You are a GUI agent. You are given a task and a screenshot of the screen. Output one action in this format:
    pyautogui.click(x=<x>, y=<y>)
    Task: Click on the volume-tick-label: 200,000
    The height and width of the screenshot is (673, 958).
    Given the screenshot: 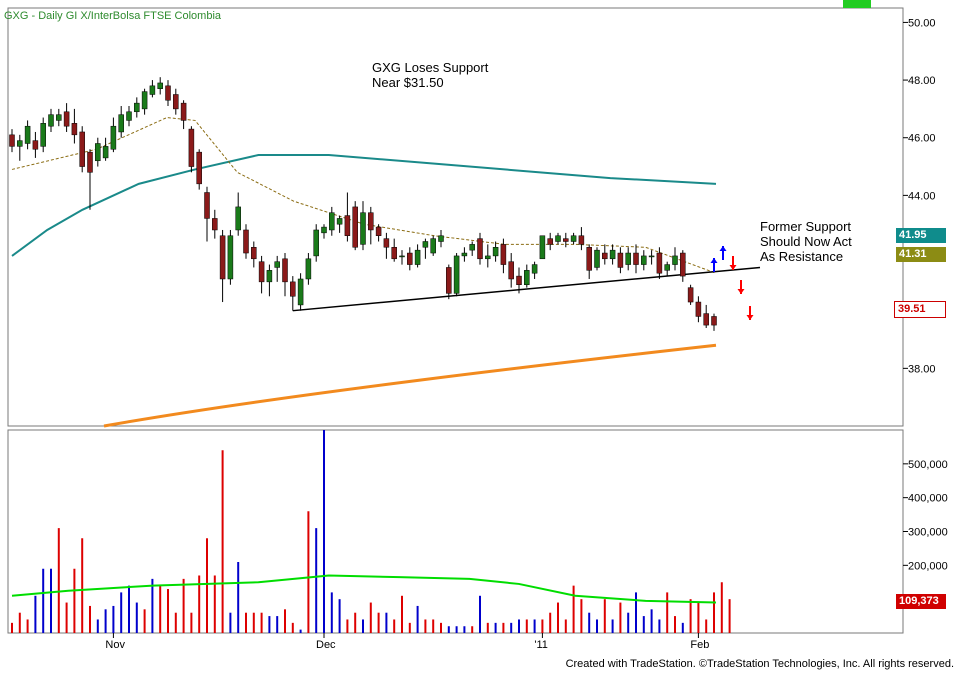 What is the action you would take?
    pyautogui.click(x=928, y=566)
    